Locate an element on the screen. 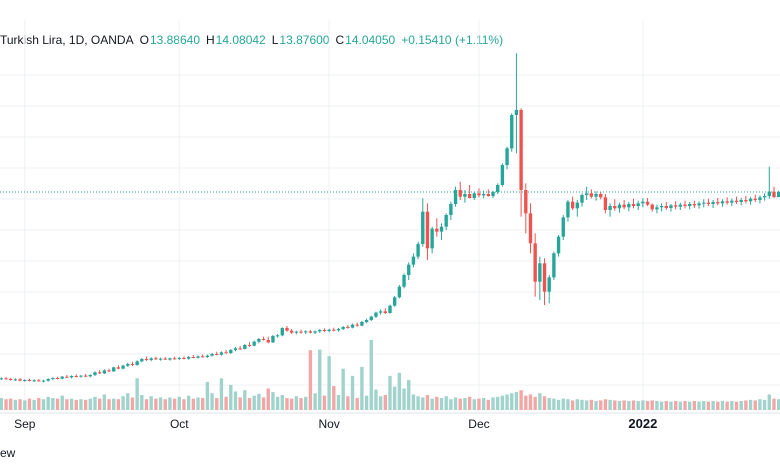  symbol-label: Turkish Lira, 1D, OANDA is located at coordinates (67, 40).